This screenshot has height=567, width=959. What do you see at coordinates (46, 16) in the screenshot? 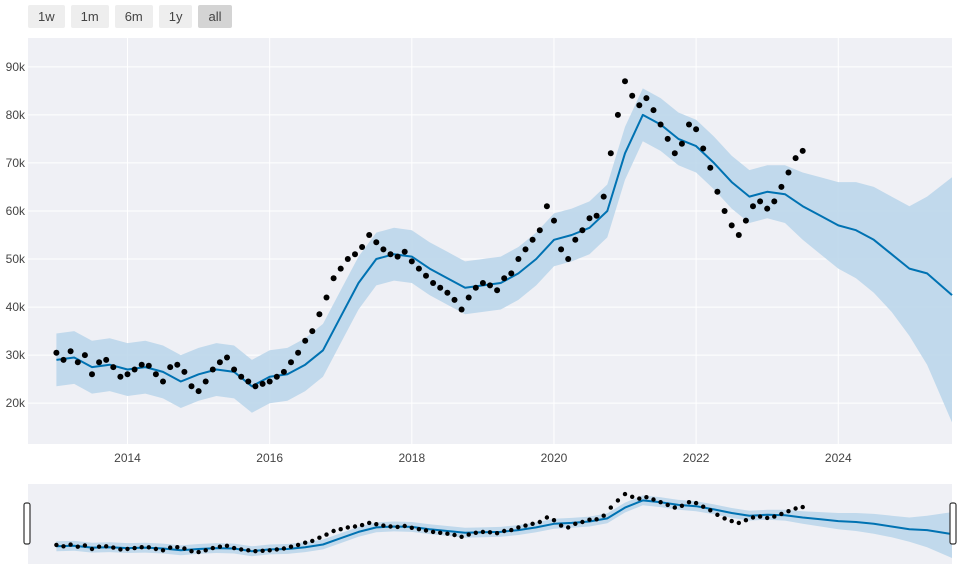
I see `range-button-1w: 1w` at bounding box center [46, 16].